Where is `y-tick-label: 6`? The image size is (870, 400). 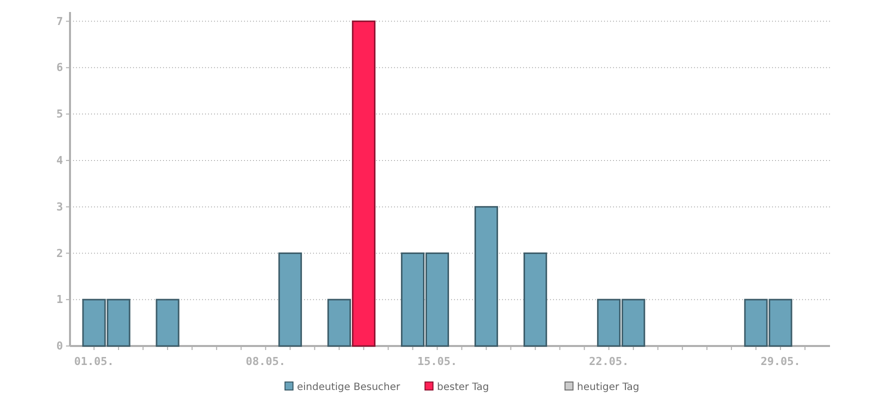 y-tick-label: 6 is located at coordinates (60, 67).